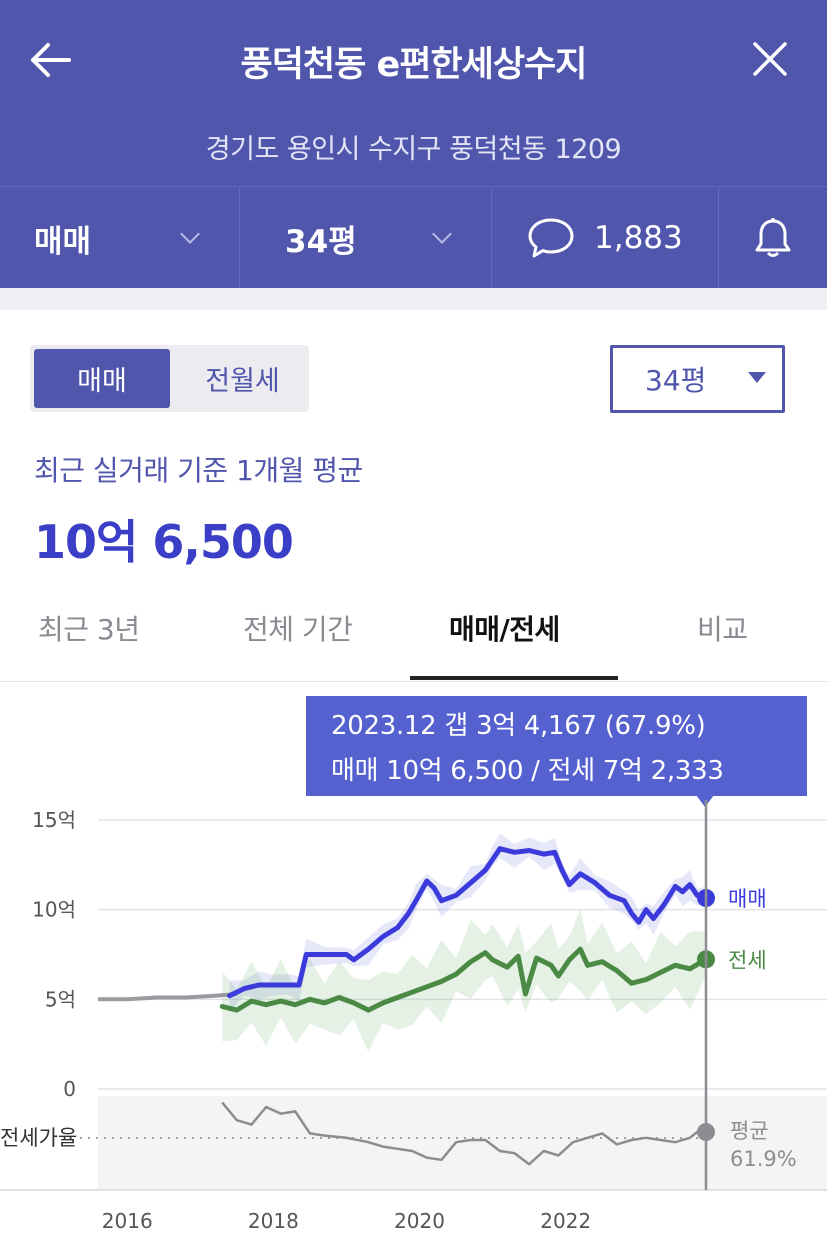  I want to click on x-tick-label: 2018, so click(273, 1221).